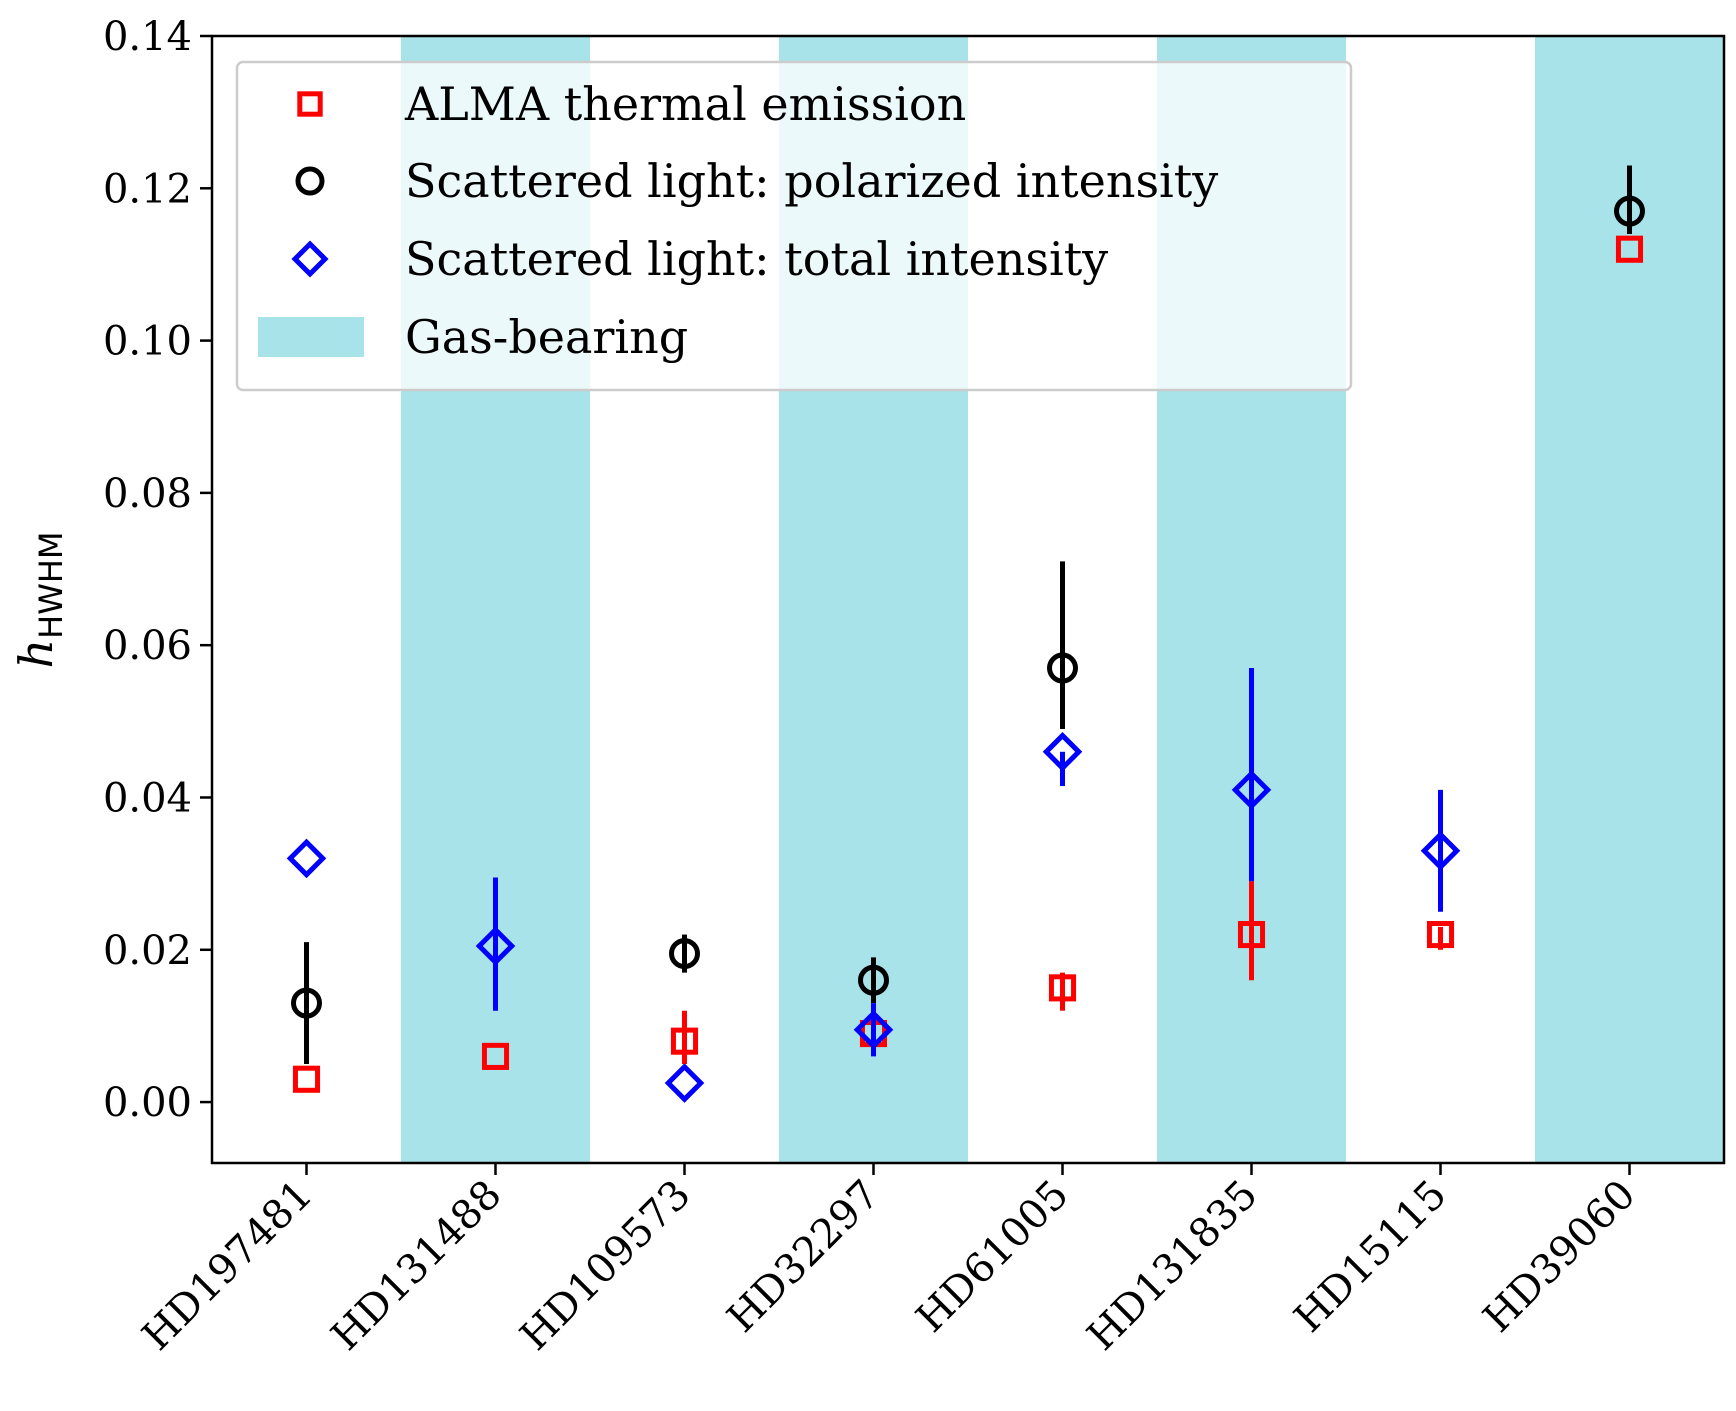 The image size is (1736, 1411). I want to click on x-tick-label-hd39060: HD39060, so click(1560, 1257).